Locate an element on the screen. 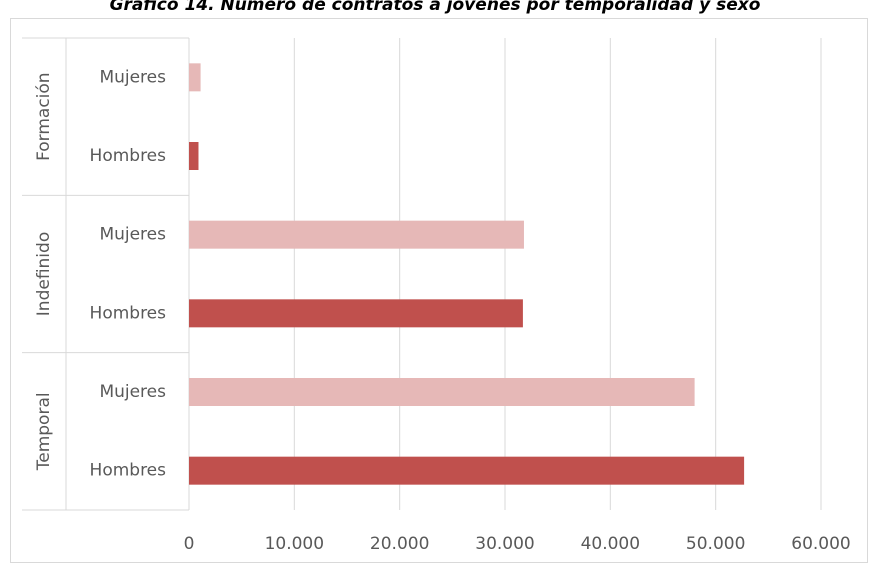 The image size is (870, 564). x-tick-label: 40.000 is located at coordinates (610, 544).